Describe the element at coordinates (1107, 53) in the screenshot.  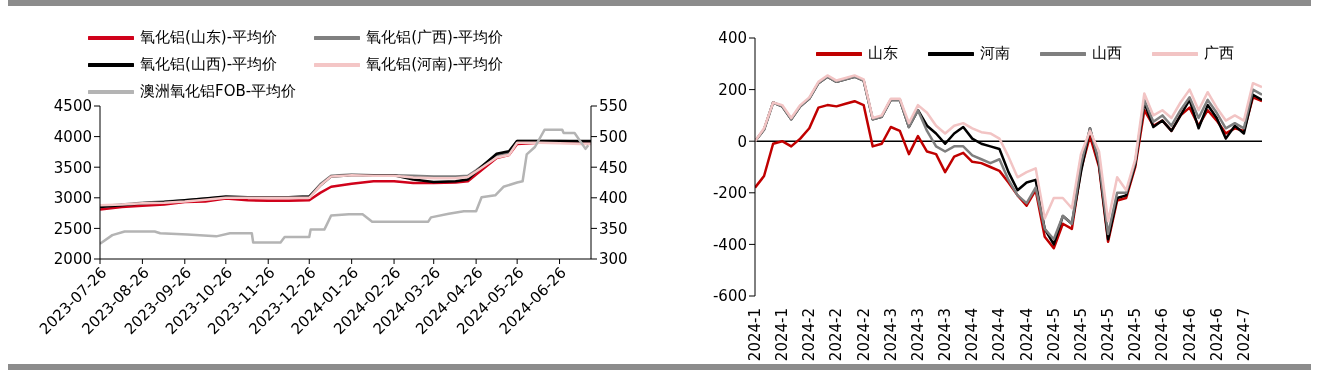
I see `legend-label: 山西` at that location.